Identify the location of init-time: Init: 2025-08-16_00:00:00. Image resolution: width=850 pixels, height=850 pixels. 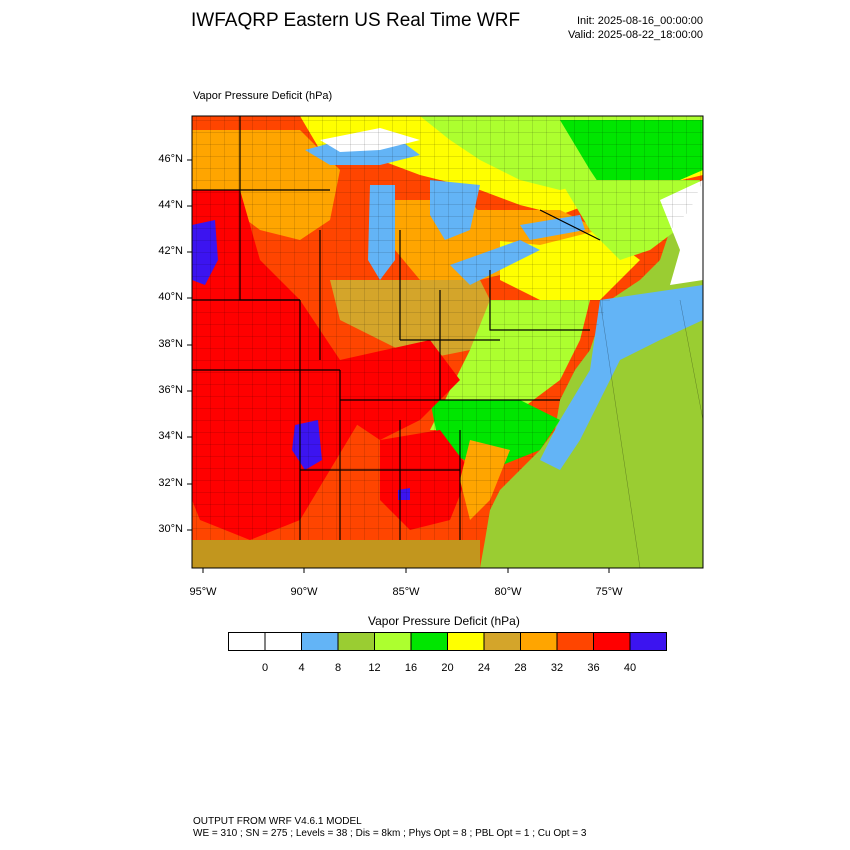
(640, 21).